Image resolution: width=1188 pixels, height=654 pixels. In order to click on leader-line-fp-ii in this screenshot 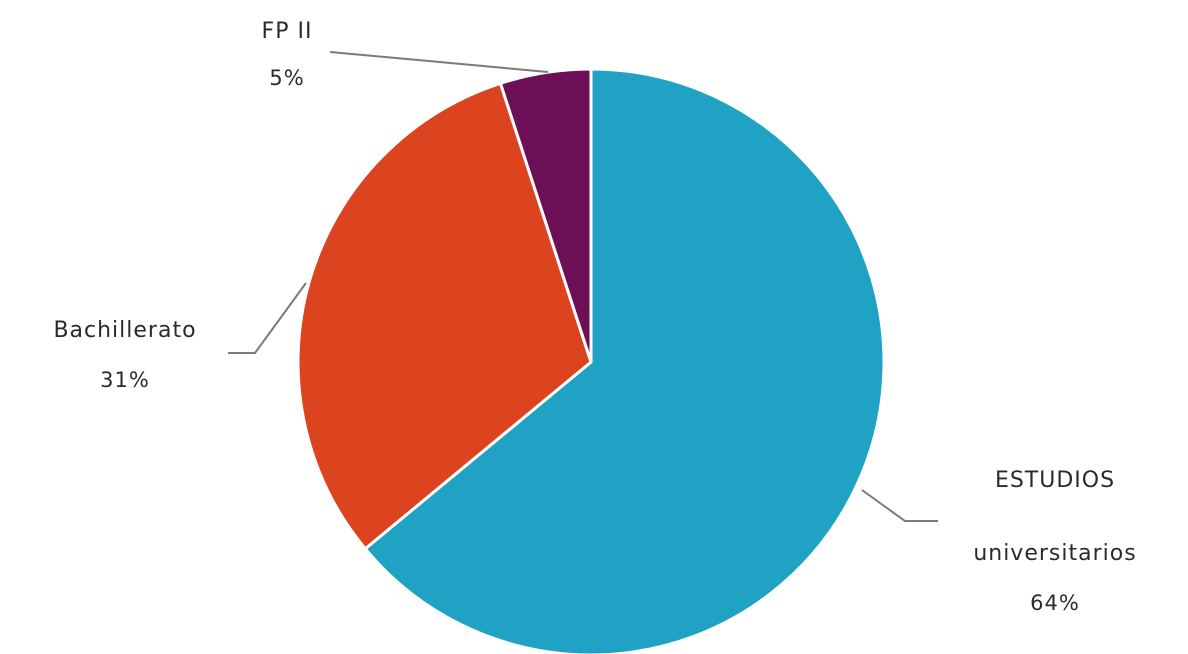, I will do `click(439, 62)`.